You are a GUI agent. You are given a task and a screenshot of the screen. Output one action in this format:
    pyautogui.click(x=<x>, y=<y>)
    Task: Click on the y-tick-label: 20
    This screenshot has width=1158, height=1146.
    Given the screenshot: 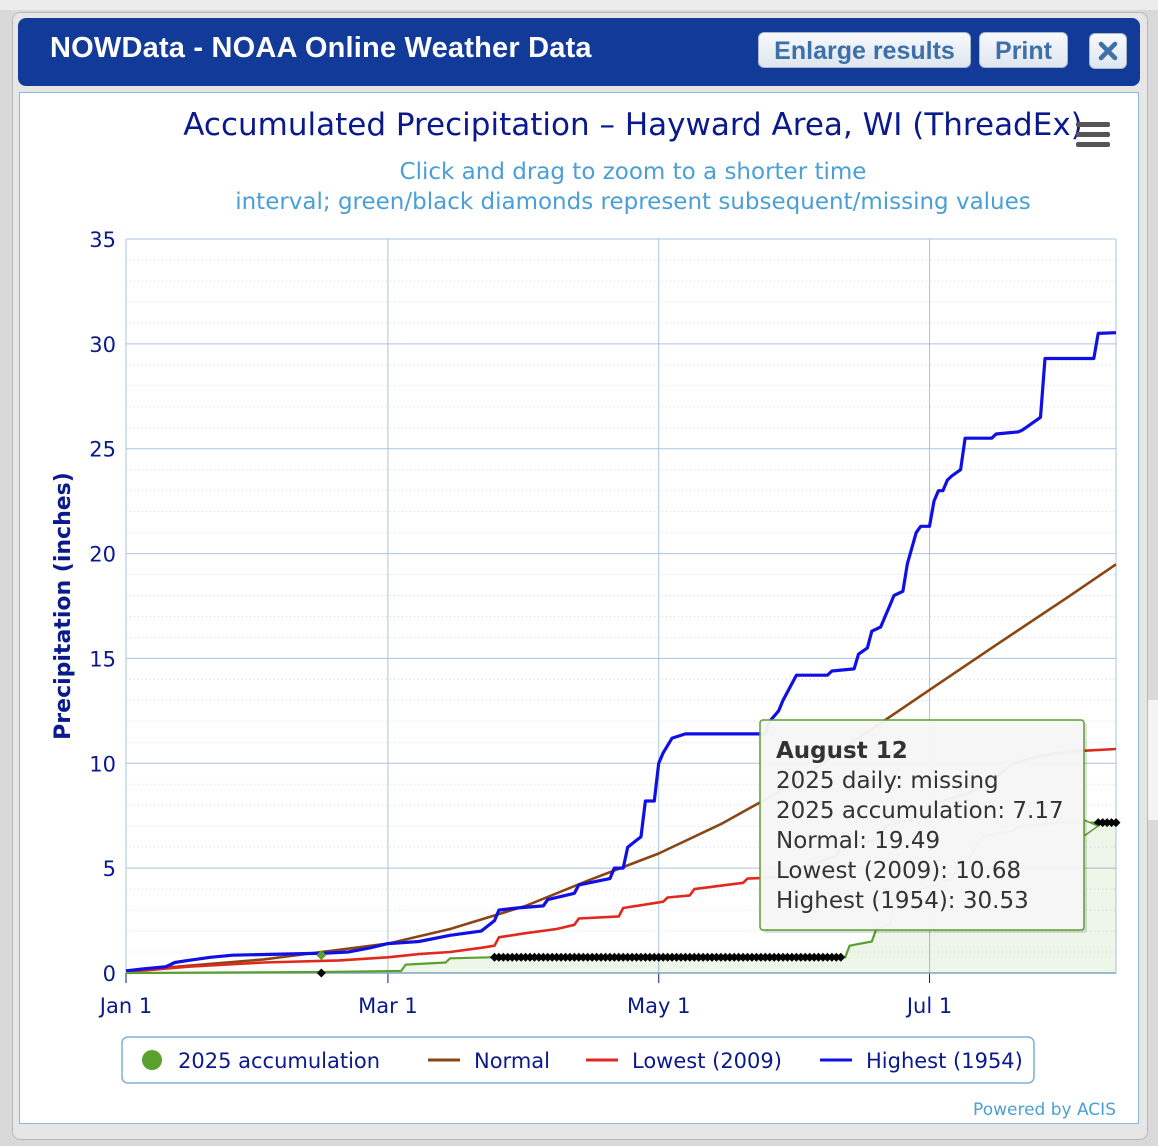 What is the action you would take?
    pyautogui.click(x=102, y=555)
    